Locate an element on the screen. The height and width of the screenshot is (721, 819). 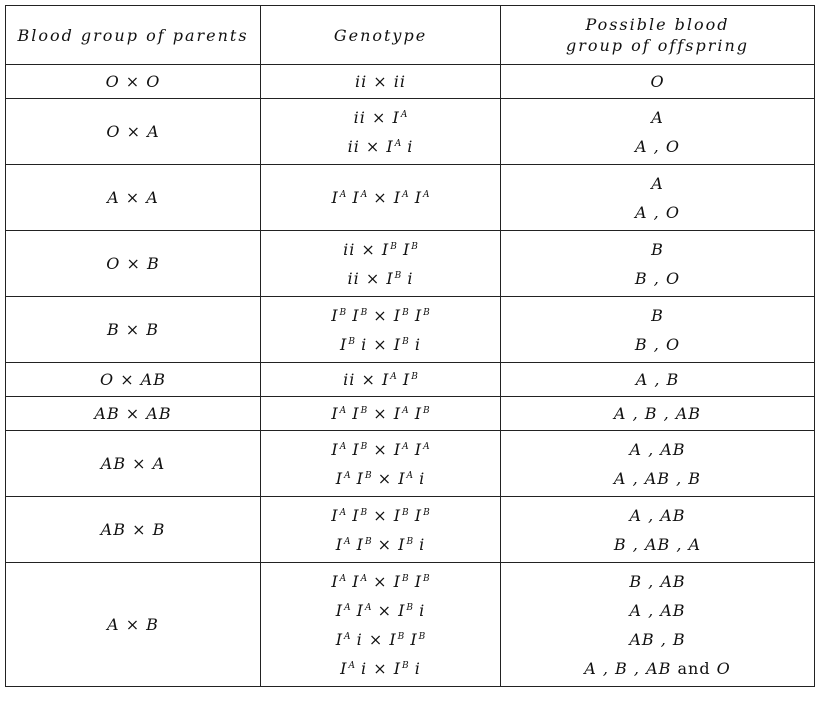
genotype-line: IA IA × IB i is located at coordinates (380, 610).